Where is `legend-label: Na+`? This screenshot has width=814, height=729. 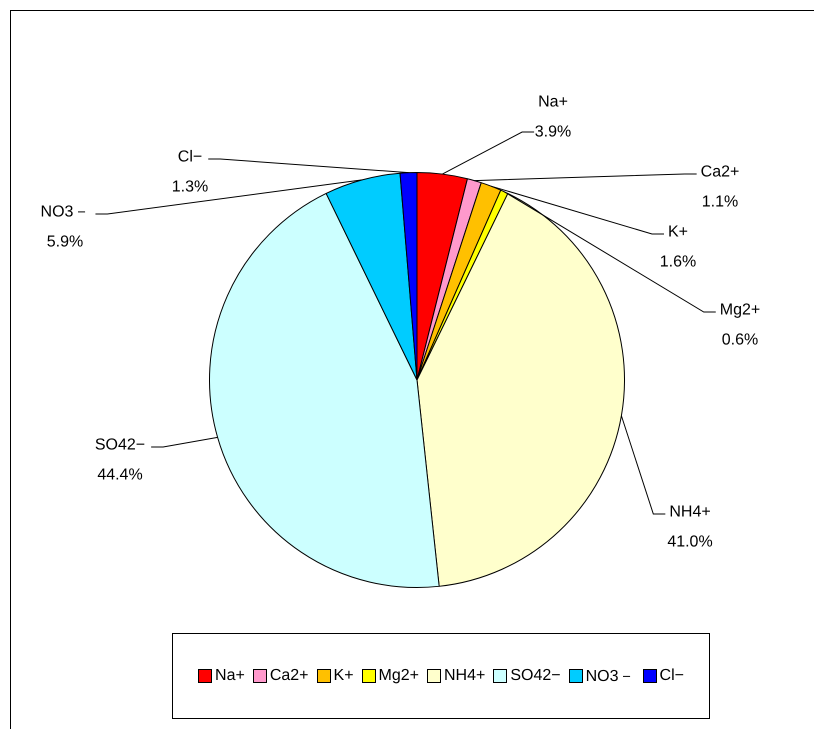
legend-label: Na+ is located at coordinates (230, 676).